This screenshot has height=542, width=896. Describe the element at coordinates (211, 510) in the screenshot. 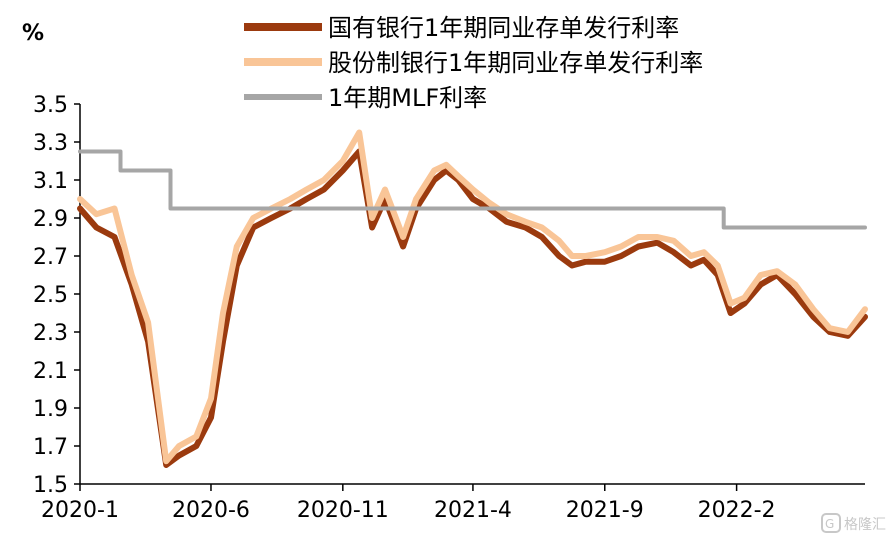

I see `x-tick-label: 2020-6` at that location.